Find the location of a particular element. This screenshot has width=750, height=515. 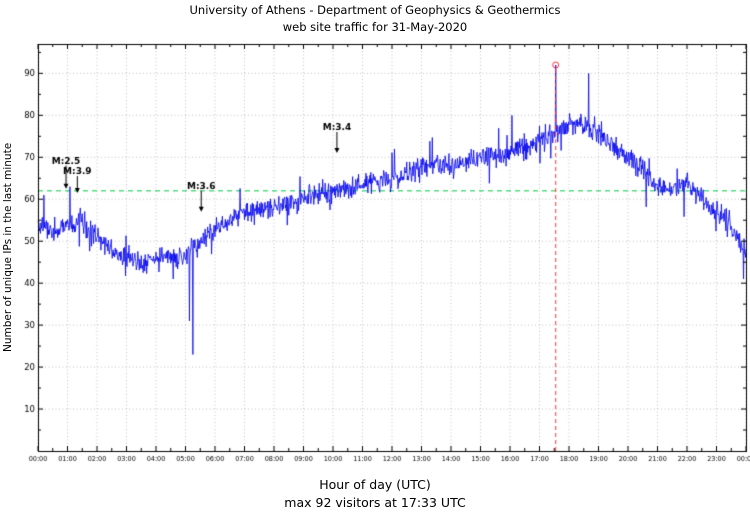

x-axis-label: Hour of day (UTC) is located at coordinates (375, 484).